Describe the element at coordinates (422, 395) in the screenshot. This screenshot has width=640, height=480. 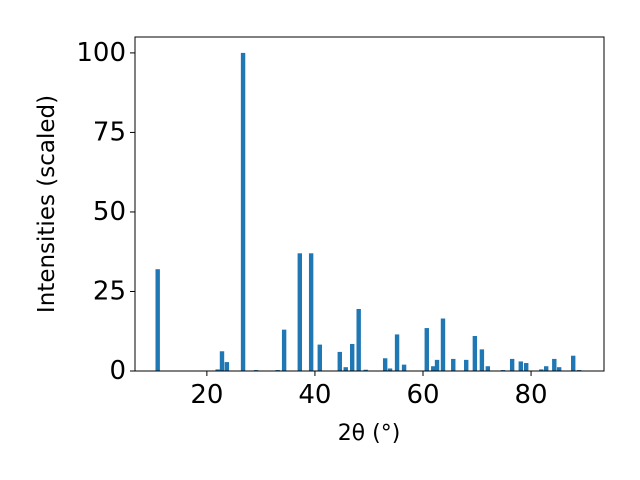
I see `x-tick-label: 60` at that location.